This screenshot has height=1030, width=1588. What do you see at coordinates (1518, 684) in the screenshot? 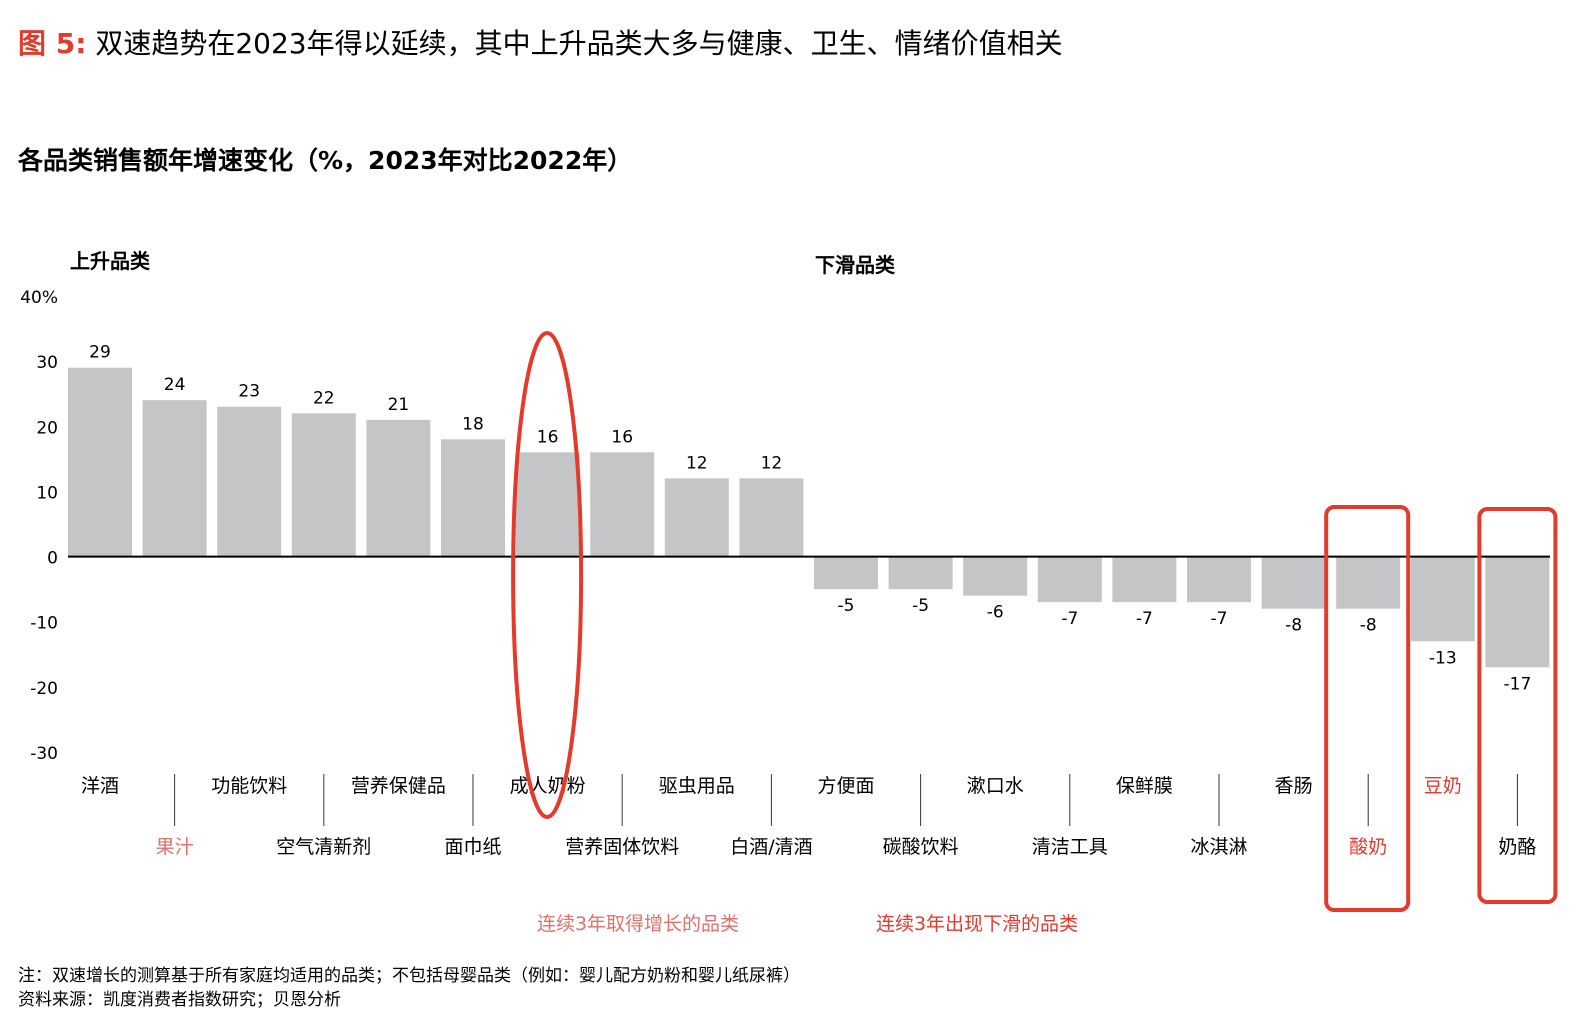
I see `data-label: -17` at bounding box center [1518, 684].